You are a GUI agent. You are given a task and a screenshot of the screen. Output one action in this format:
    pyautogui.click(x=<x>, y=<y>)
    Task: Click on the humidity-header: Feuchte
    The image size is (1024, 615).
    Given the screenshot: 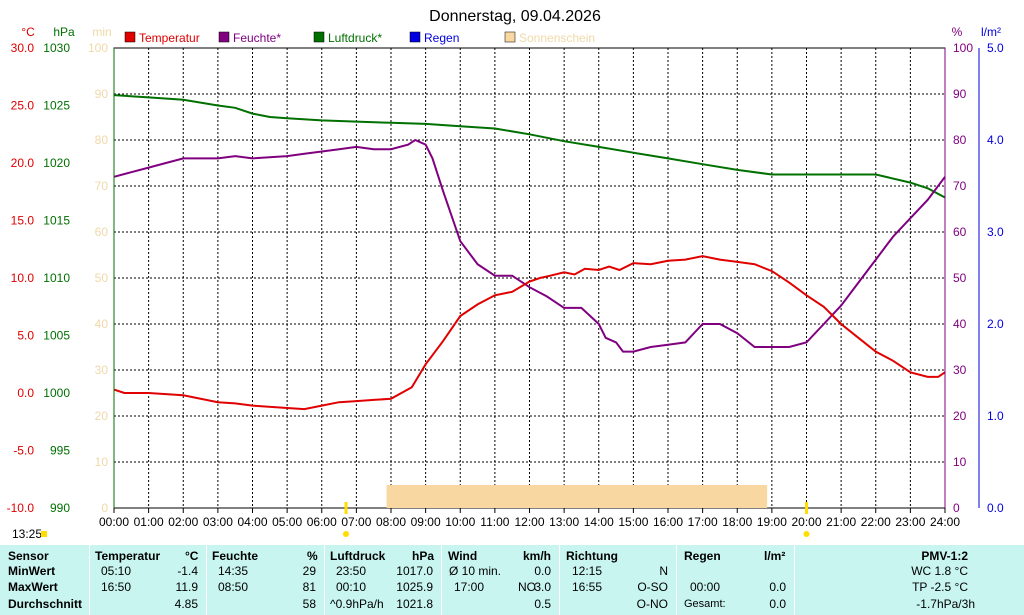 What is the action you would take?
    pyautogui.click(x=235, y=556)
    